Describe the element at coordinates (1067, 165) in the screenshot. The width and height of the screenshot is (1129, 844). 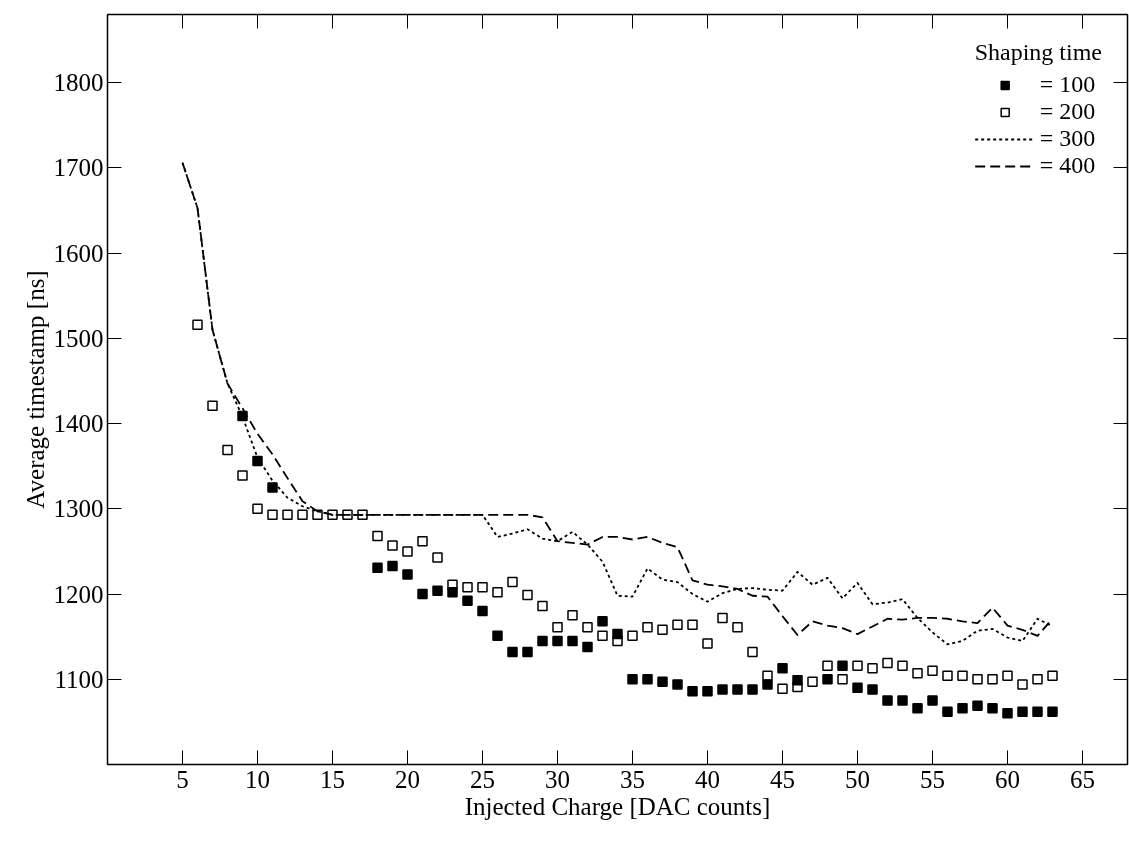
I see `legend-label: = 400` at that location.